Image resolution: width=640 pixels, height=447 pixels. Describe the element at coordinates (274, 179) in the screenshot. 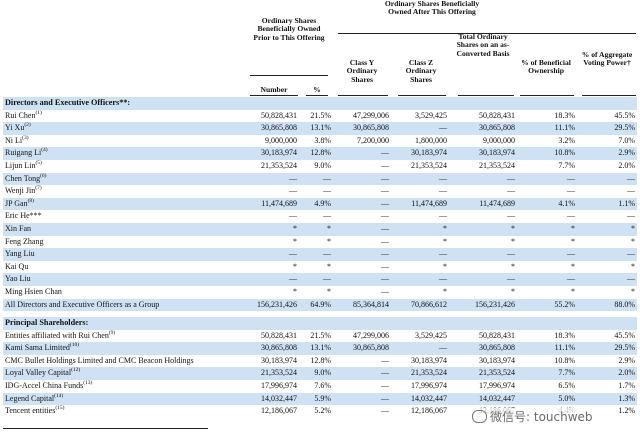

I see `cell-number: —` at that location.